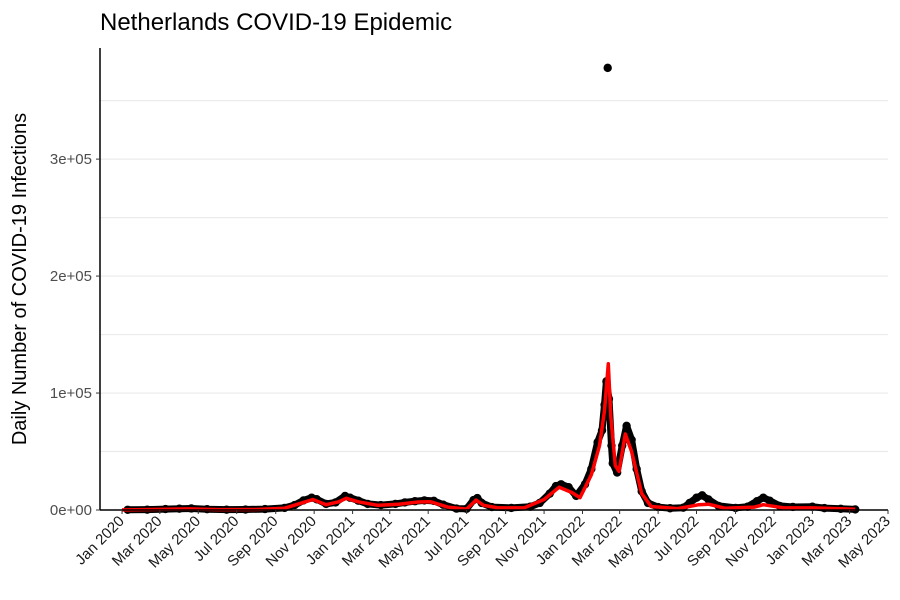 The height and width of the screenshot is (600, 900). What do you see at coordinates (607, 68) in the screenshot?
I see `data-point` at bounding box center [607, 68].